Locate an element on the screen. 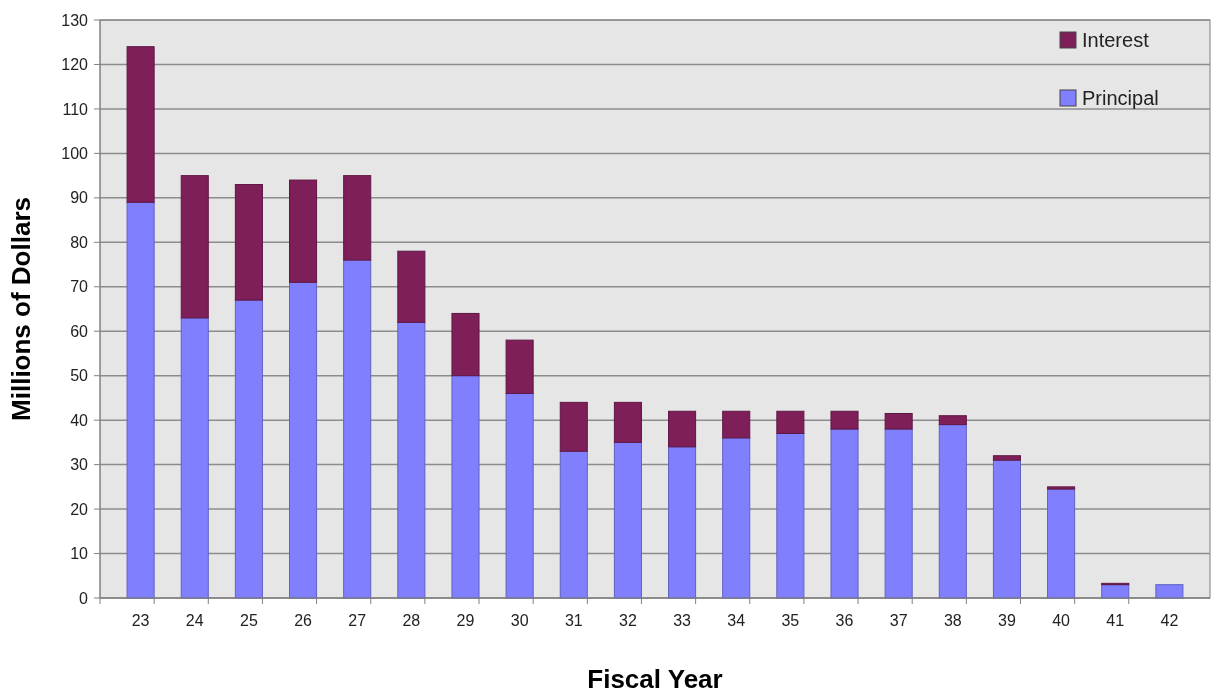  x-tick-label: 42 is located at coordinates (1169, 620).